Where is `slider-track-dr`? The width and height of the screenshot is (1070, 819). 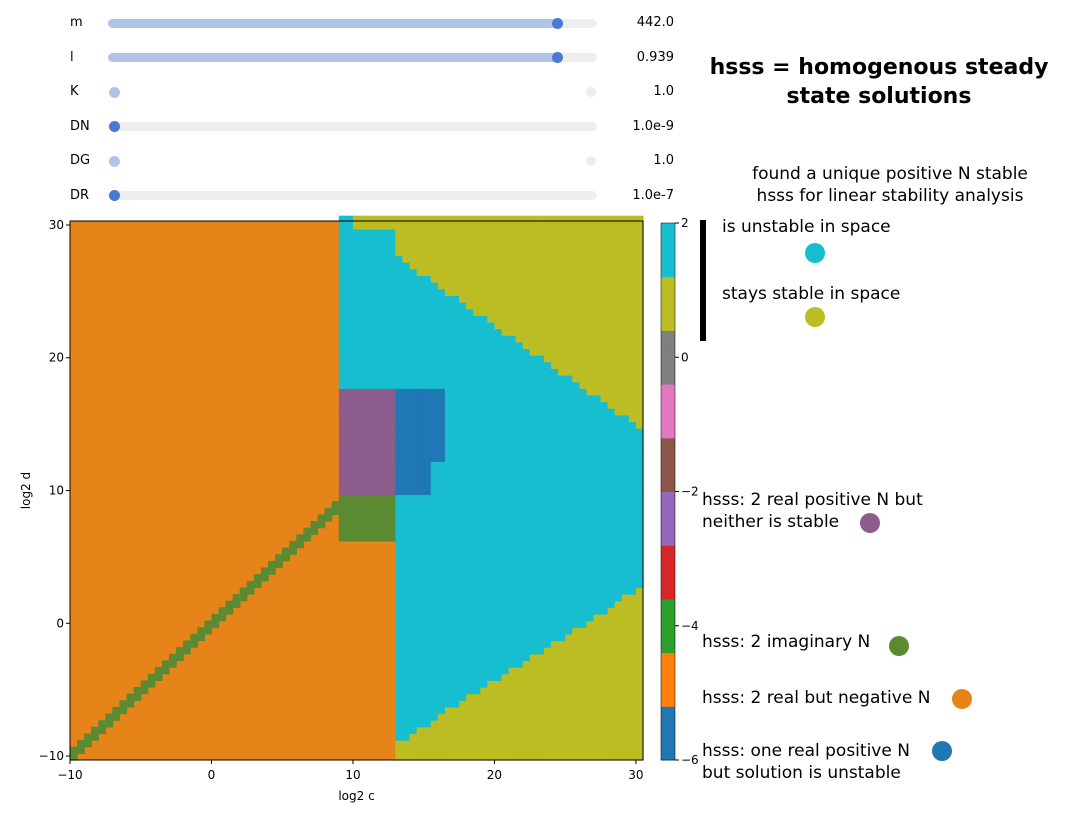 slider-track-dr is located at coordinates (352, 195).